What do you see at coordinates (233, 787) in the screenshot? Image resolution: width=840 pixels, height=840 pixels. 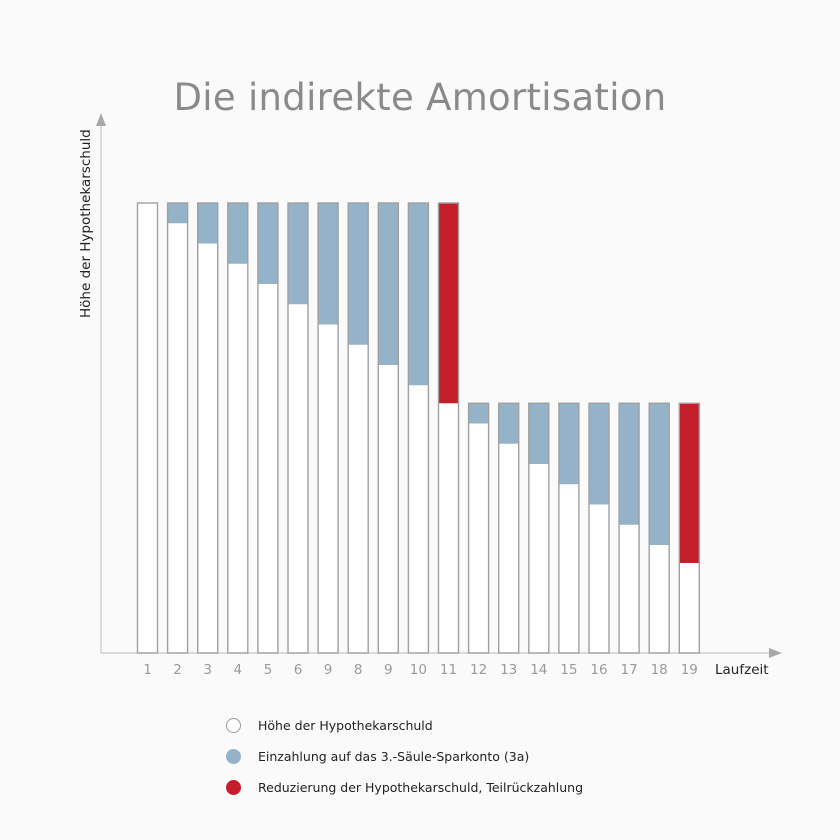 I see `legend-marker-red-circle-icon` at bounding box center [233, 787].